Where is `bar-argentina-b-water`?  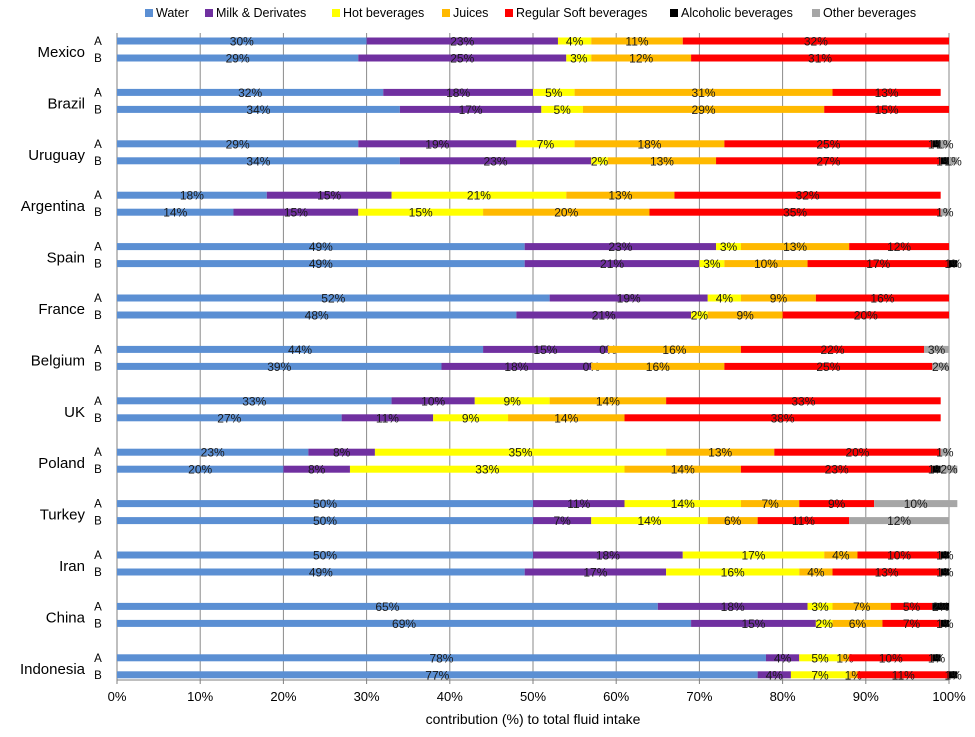
bar-argentina-b-water is located at coordinates (175, 212).